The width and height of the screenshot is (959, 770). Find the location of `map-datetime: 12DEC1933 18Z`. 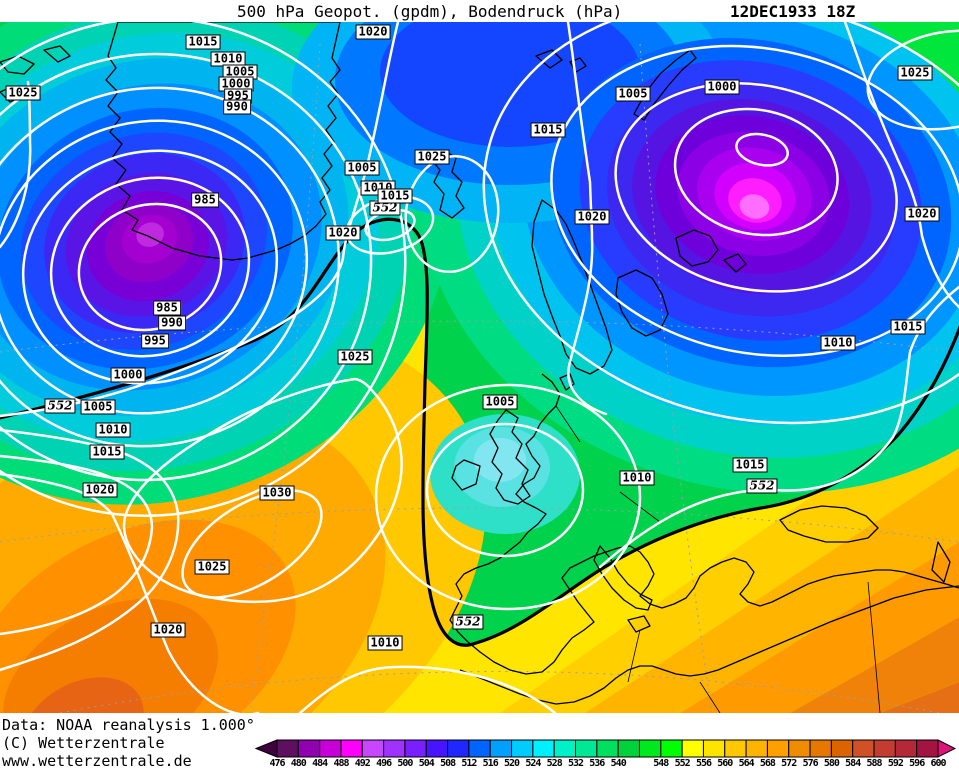

map-datetime: 12DEC1933 18Z is located at coordinates (793, 11).